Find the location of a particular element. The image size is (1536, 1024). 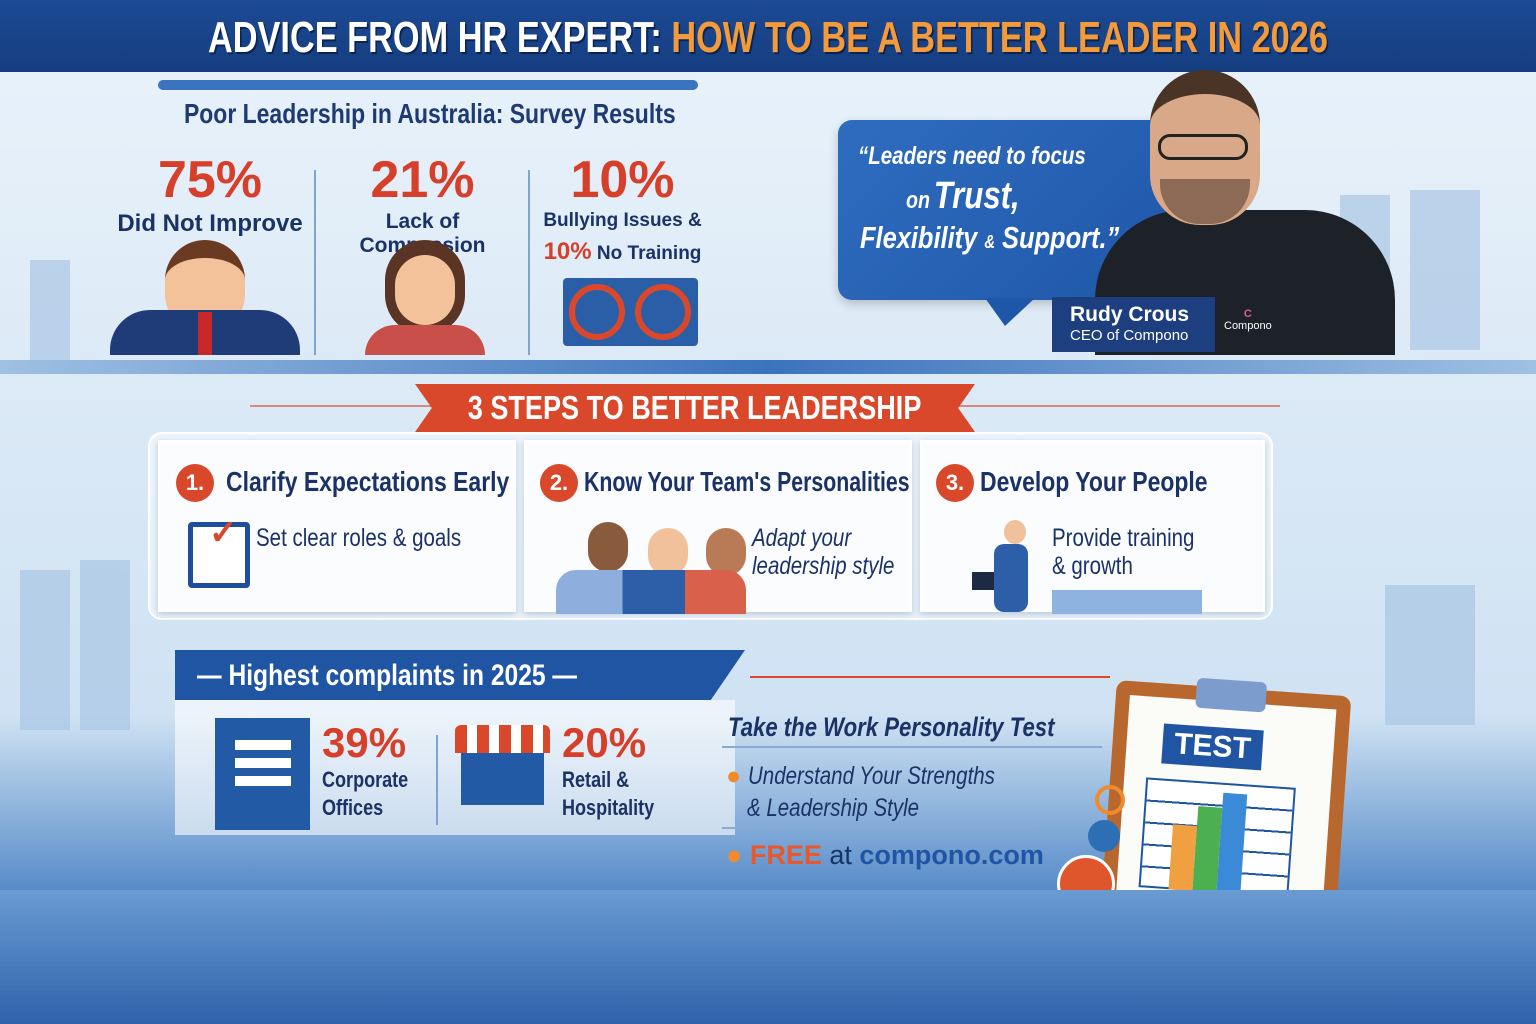

section-divider is located at coordinates (768, 367).